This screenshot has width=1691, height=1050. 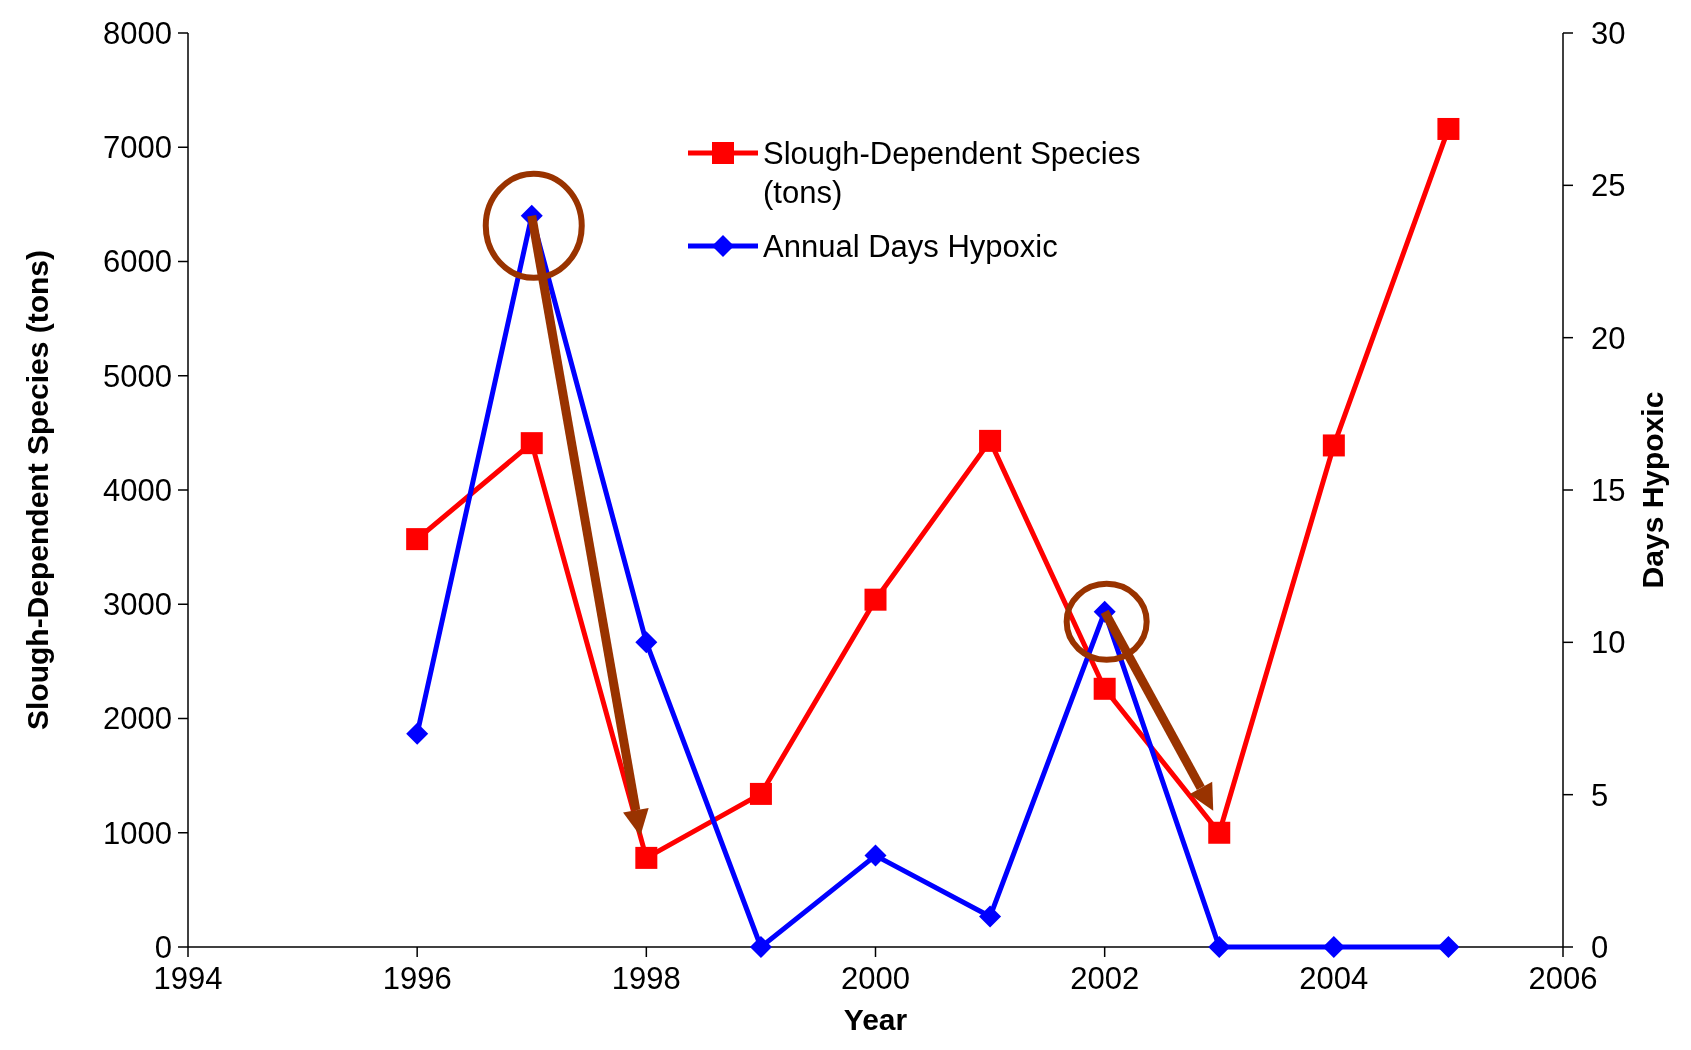 What do you see at coordinates (646, 978) in the screenshot?
I see `x-tick-label: 1998` at bounding box center [646, 978].